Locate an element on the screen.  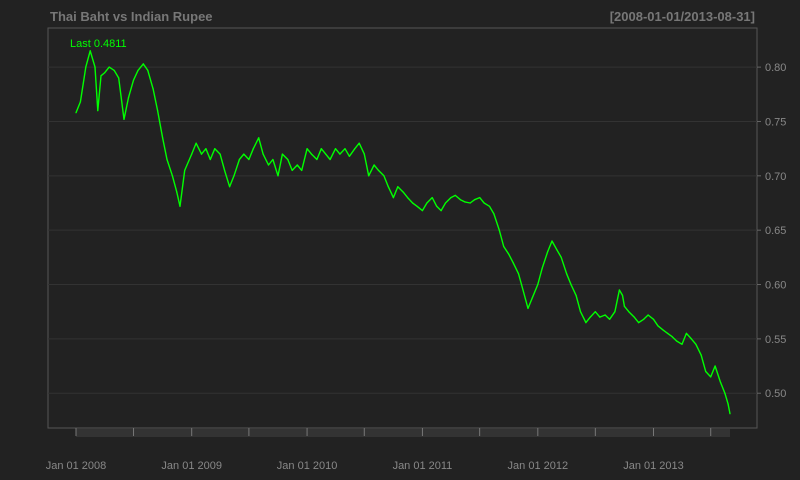
y-tick-label: 0.70 is located at coordinates (775, 177).